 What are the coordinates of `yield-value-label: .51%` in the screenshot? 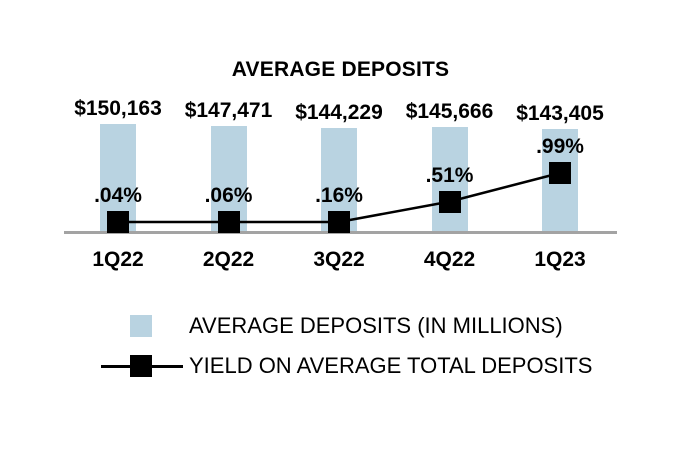 It's located at (449, 175).